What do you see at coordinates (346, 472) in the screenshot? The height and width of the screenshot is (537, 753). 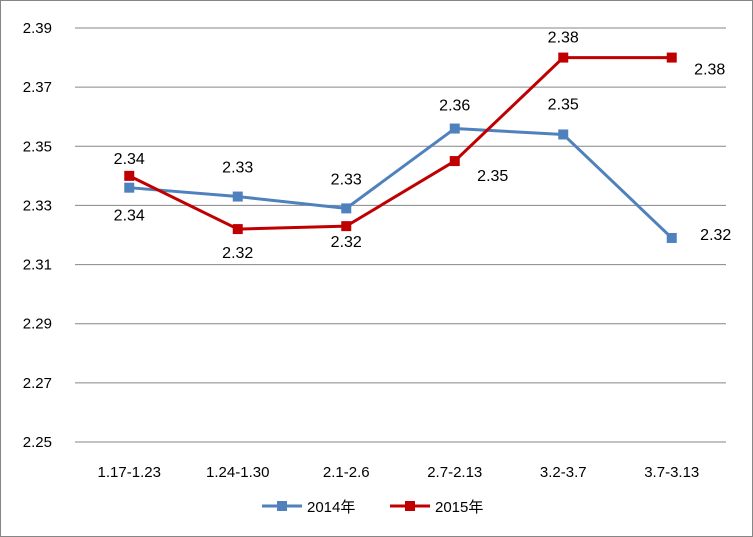 I see `x-tick-label: 2.1-2.6` at bounding box center [346, 472].